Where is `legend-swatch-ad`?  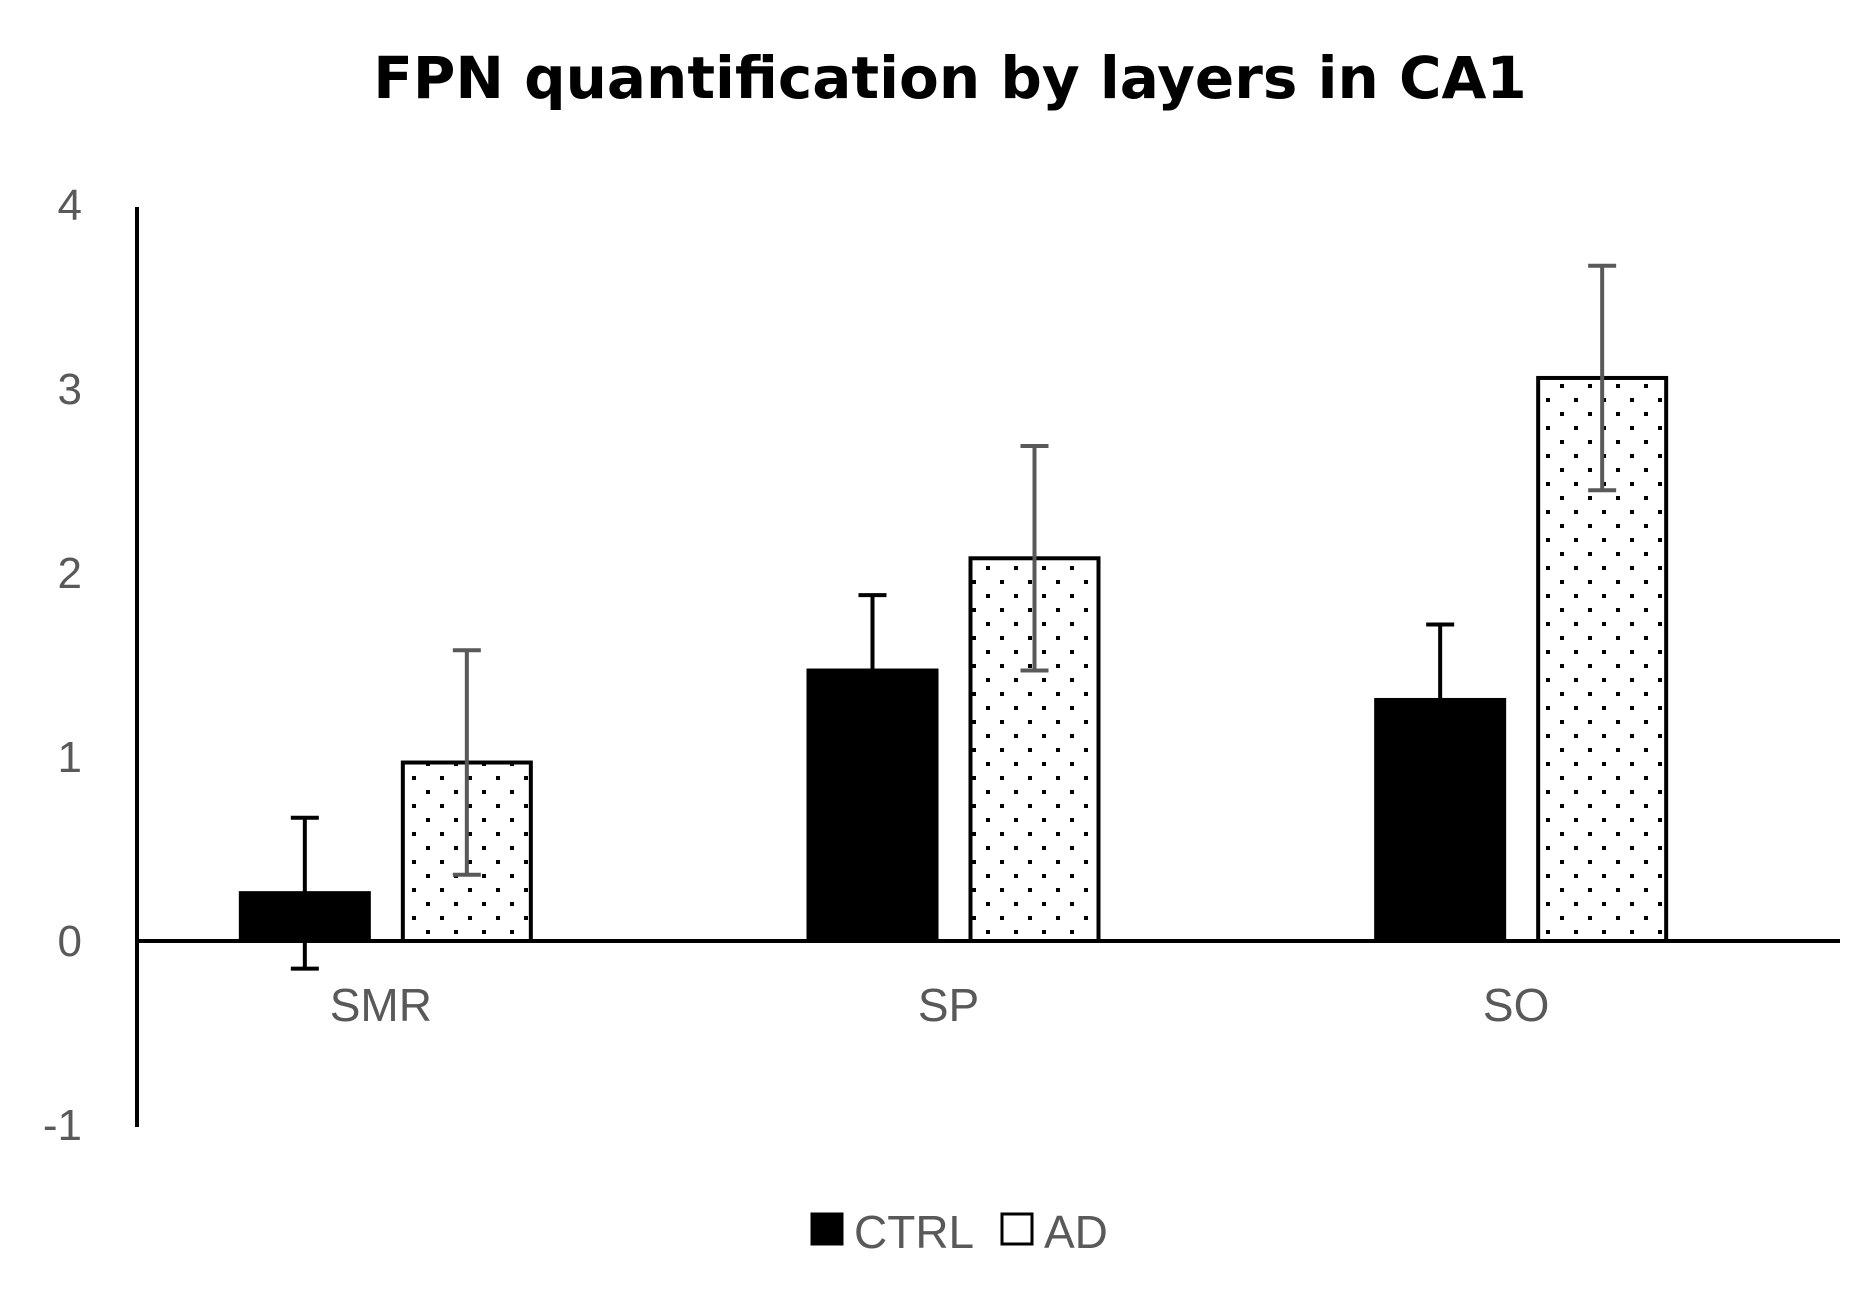
legend-swatch-ad is located at coordinates (1017, 1229).